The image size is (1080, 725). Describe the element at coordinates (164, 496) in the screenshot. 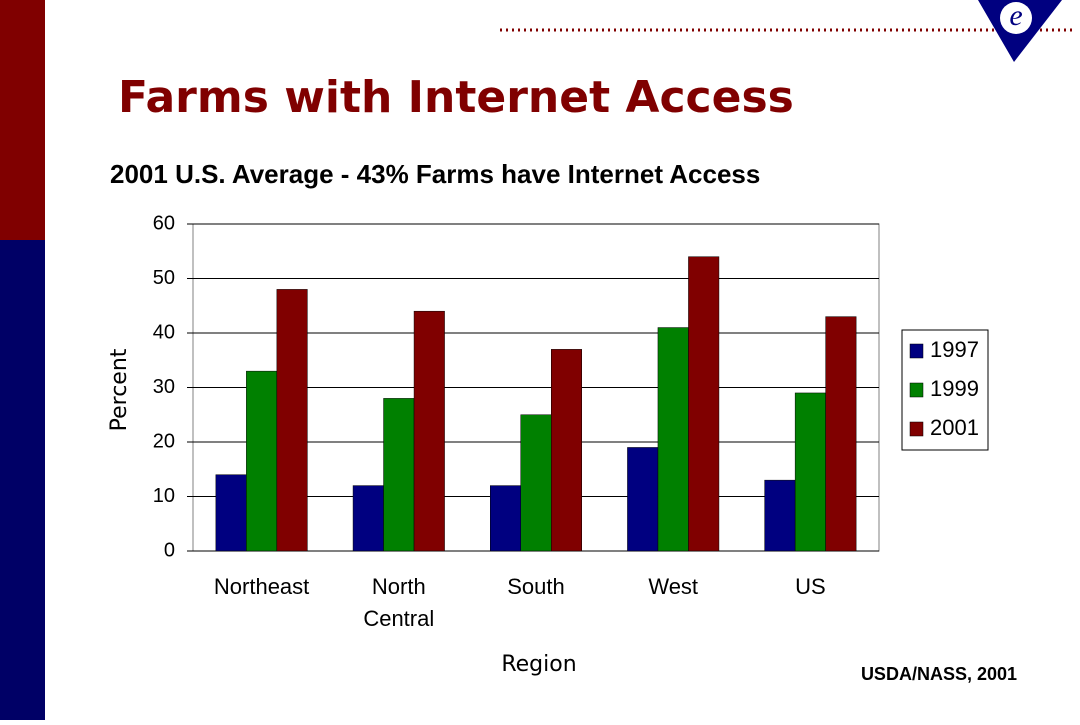

I see `y-tick-label: 10` at that location.